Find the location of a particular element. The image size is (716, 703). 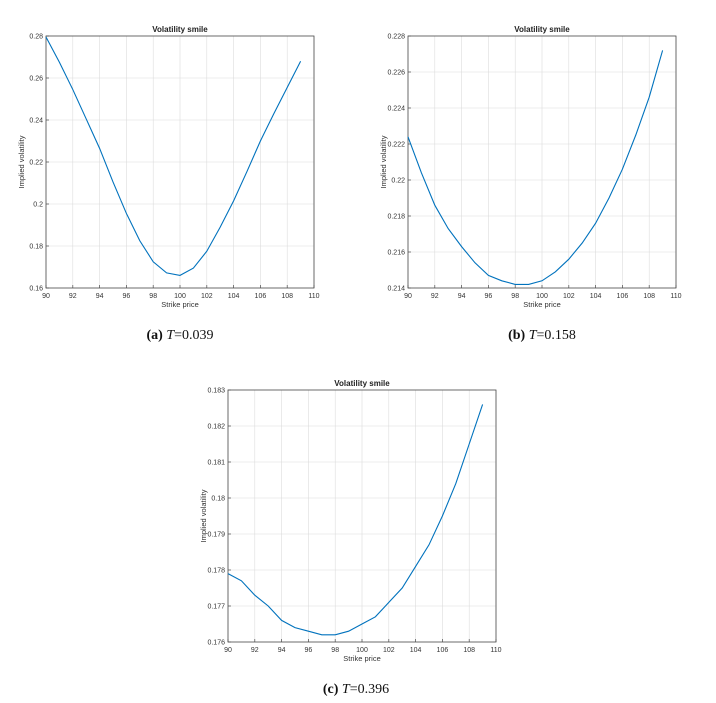

y-axis-label-a: Implied volatility is located at coordinates (21, 161).